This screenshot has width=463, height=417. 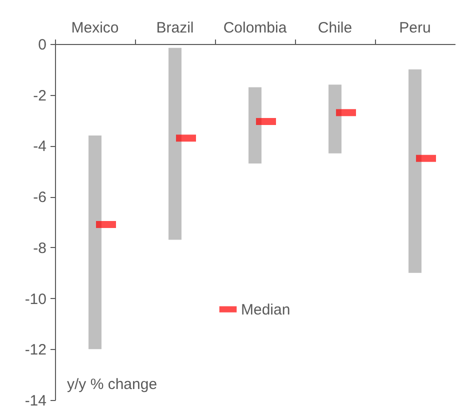 What do you see at coordinates (39, 248) in the screenshot?
I see `y-tick-label: -8` at bounding box center [39, 248].